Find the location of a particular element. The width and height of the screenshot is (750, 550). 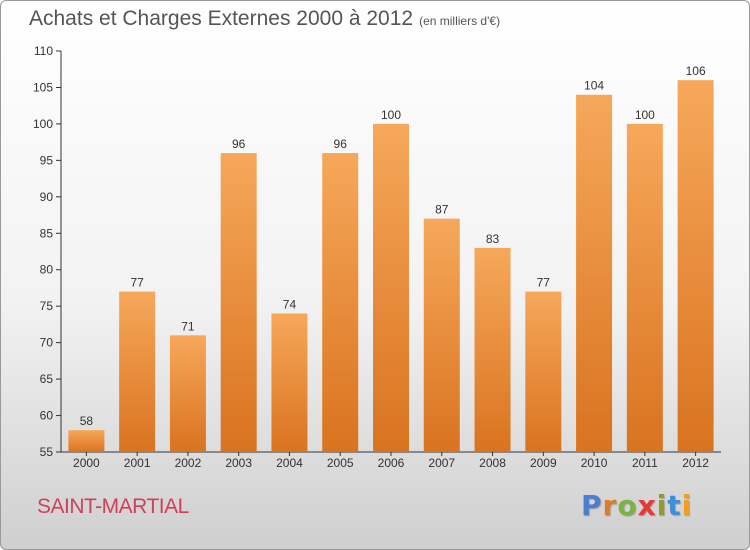

data-label: 106 is located at coordinates (696, 71).